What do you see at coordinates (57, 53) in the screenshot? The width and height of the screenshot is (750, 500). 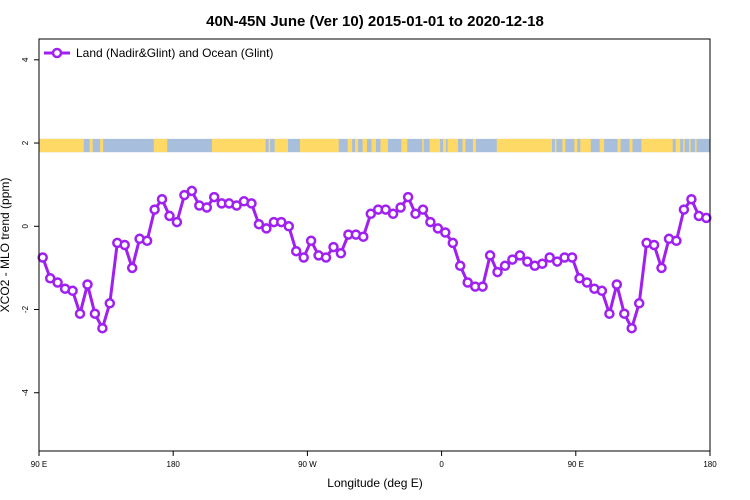 I see `legend-point-swatch` at bounding box center [57, 53].